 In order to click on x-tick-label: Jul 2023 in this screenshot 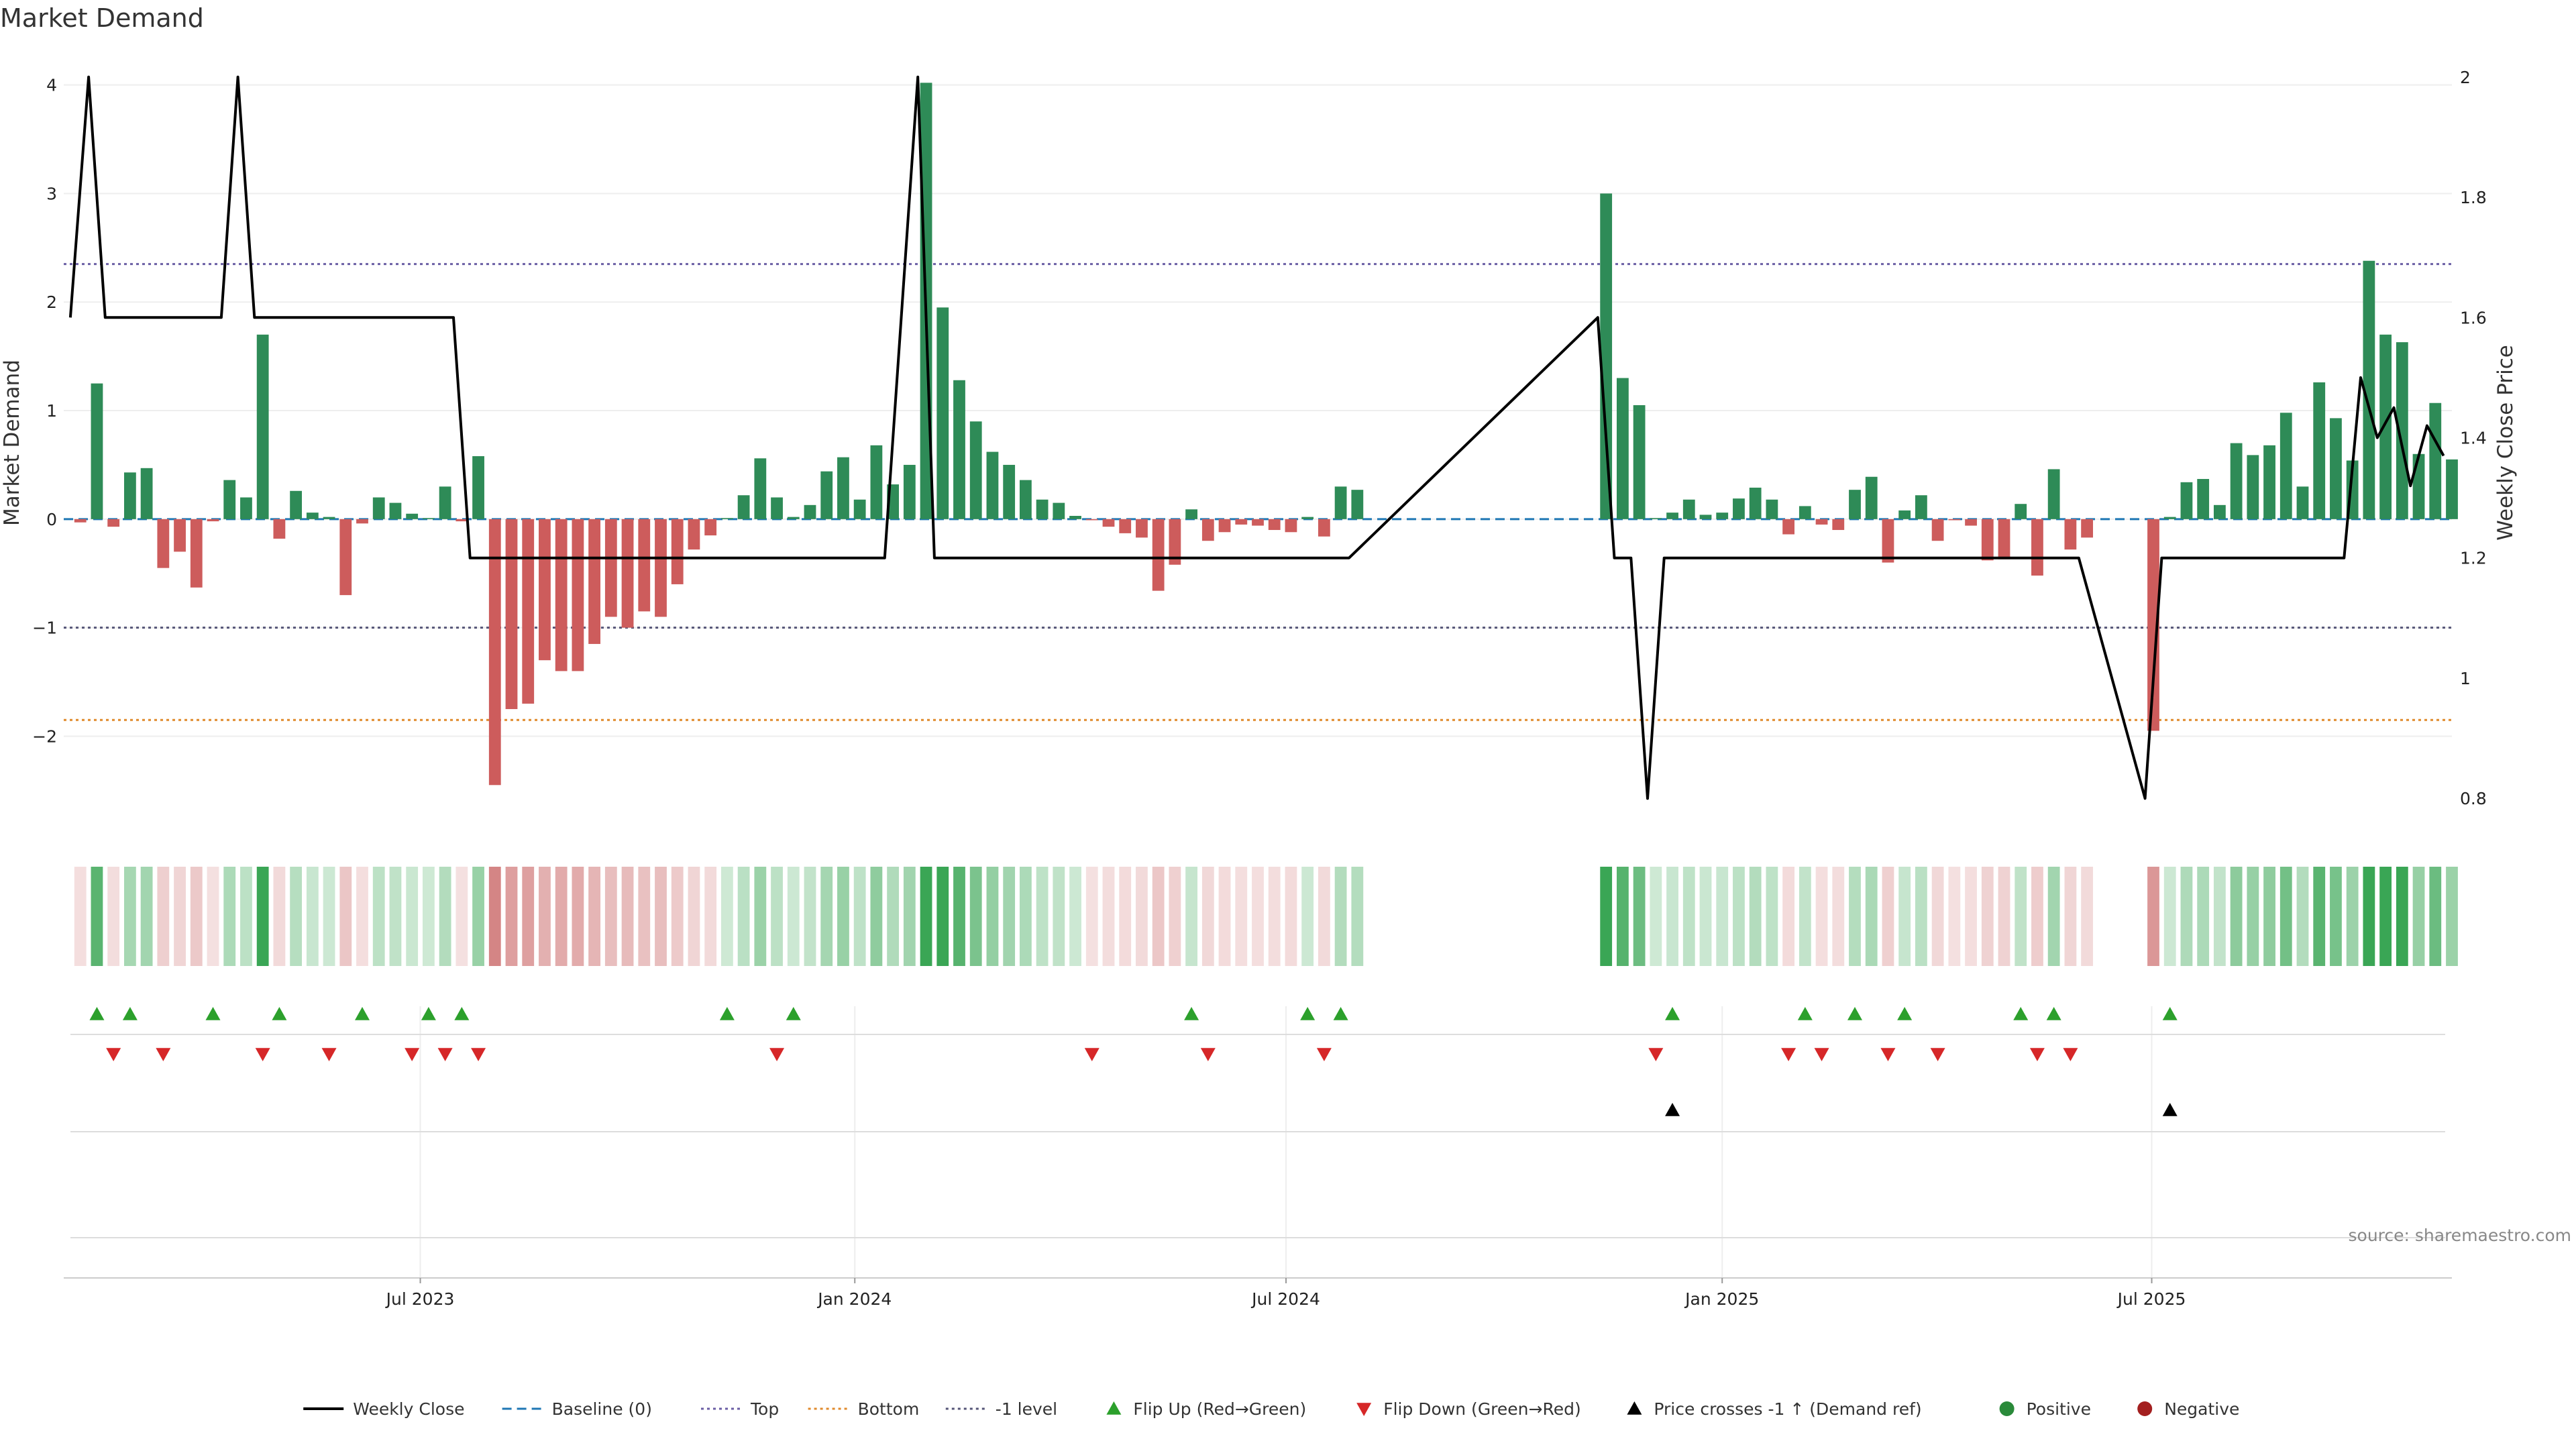, I will do `click(420, 1299)`.